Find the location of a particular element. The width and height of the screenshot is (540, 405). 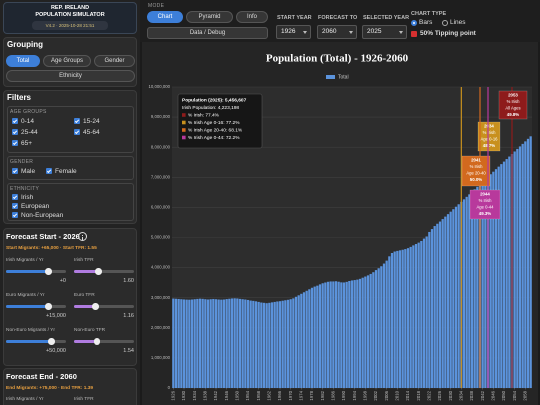

age-checkbox: 0-14 is located at coordinates (23, 121).